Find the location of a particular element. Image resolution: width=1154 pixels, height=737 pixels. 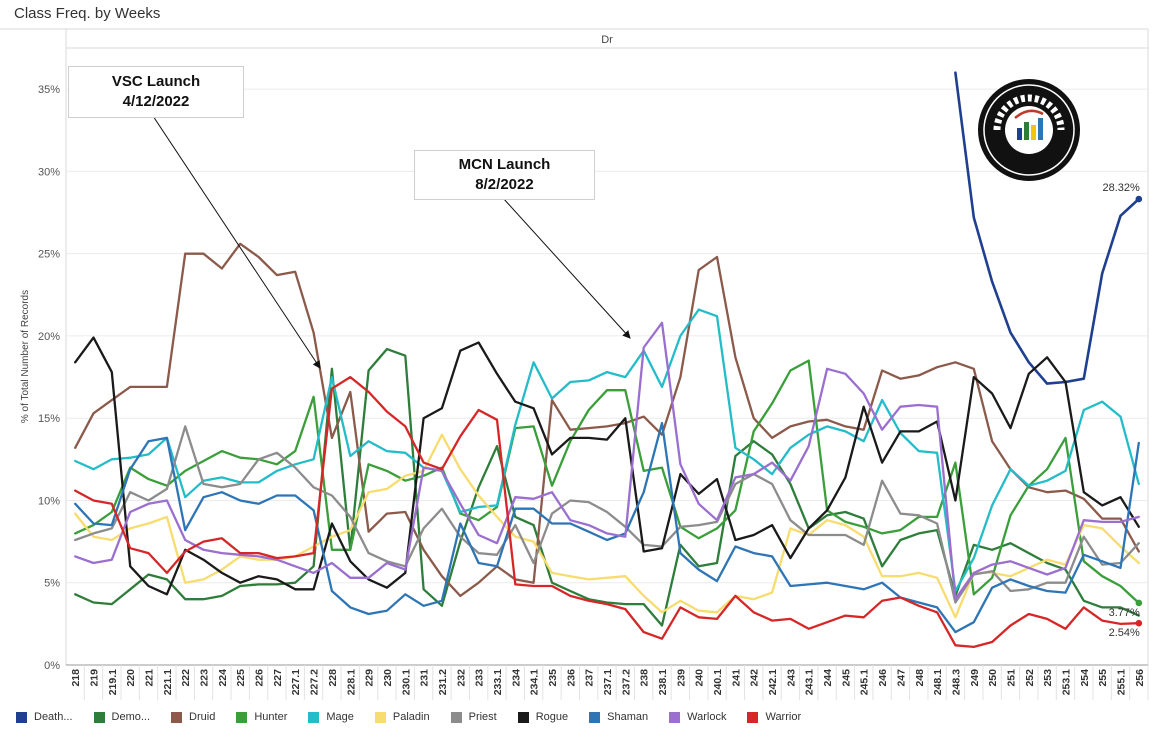

x-tick-label: 234.1 is located at coordinates (535, 682).